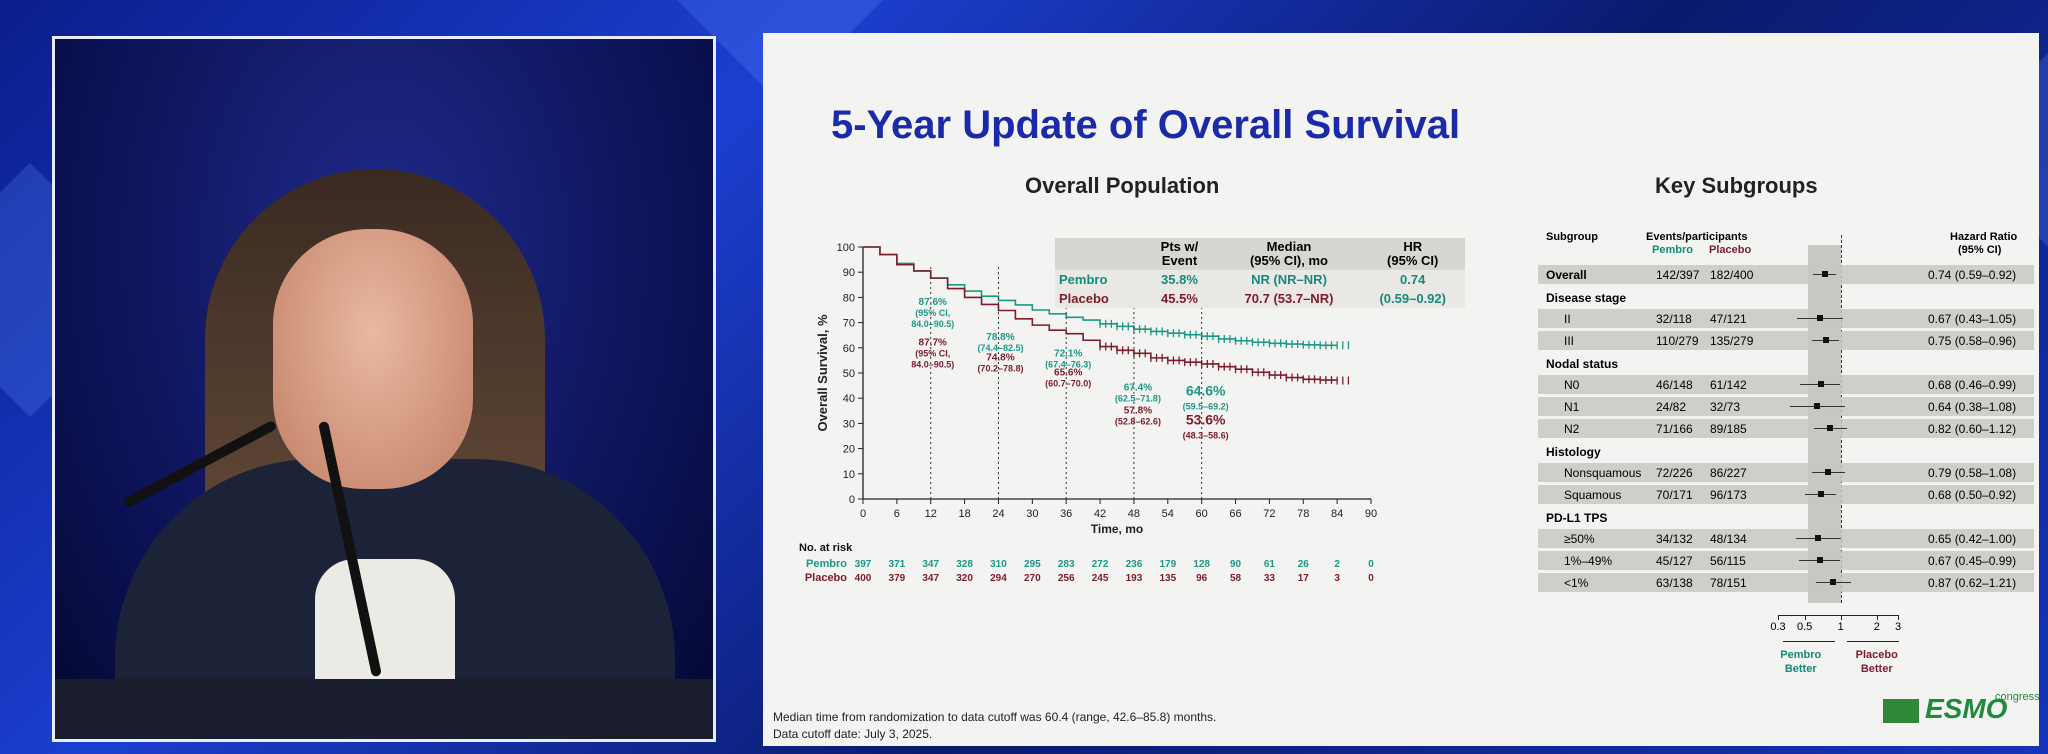 The height and width of the screenshot is (754, 2048). Describe the element at coordinates (1579, 539) in the screenshot. I see `subgroup-label: ≥50%` at that location.